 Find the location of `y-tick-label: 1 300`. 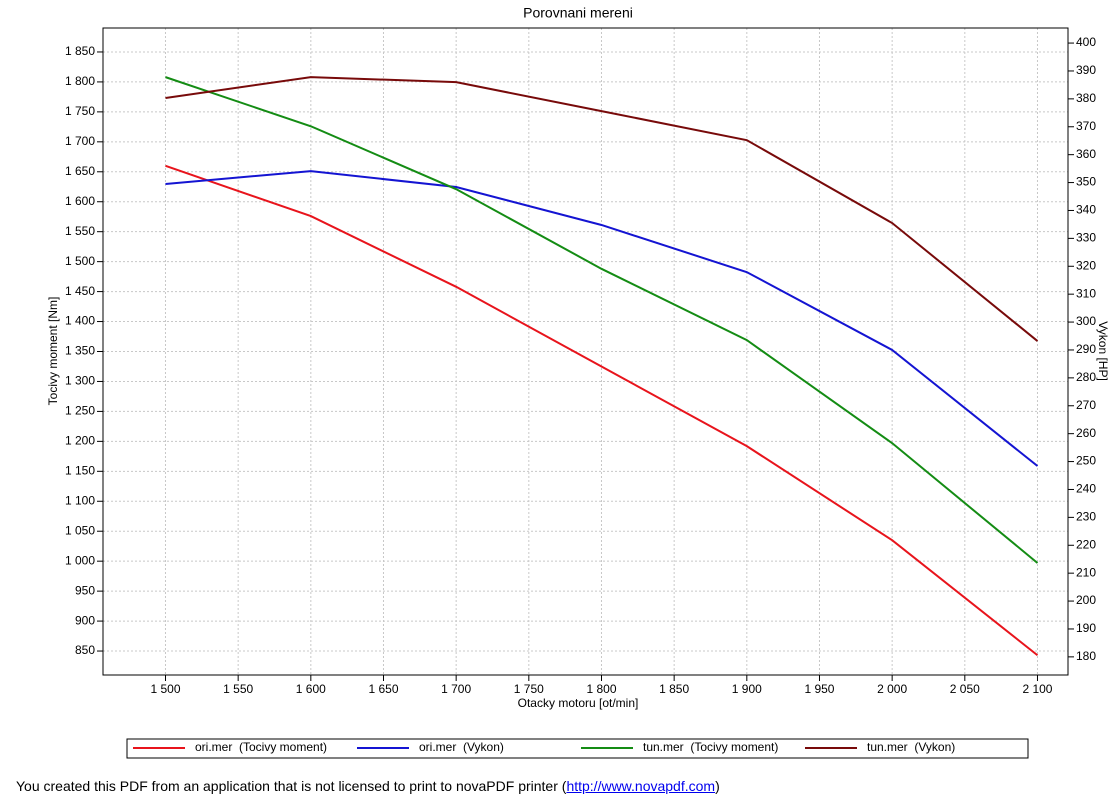

y-tick-label: 1 300 is located at coordinates (80, 381).